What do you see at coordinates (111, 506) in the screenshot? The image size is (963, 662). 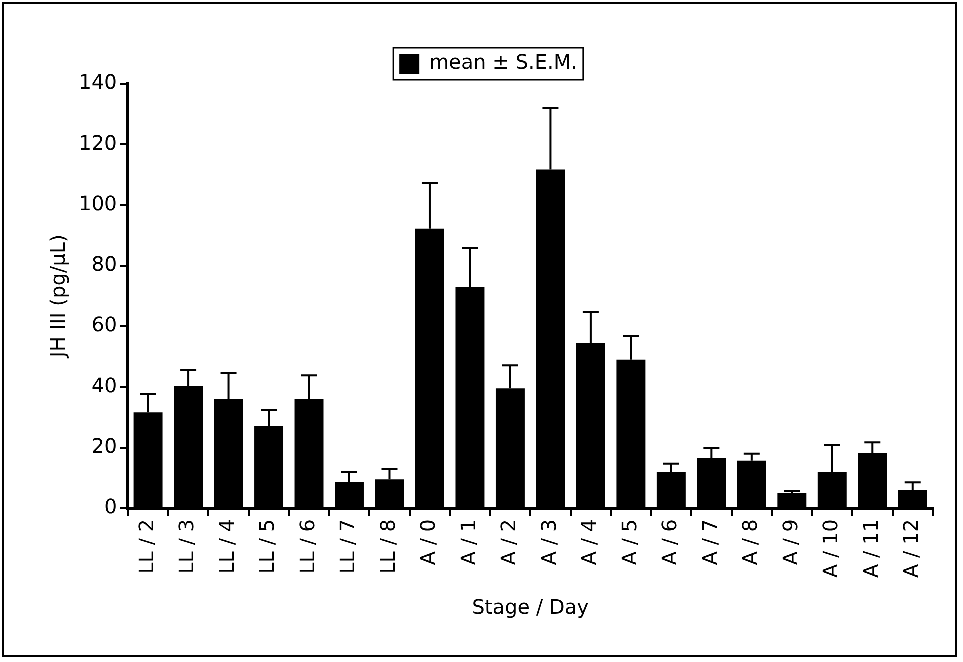 I see `y-tick-label: 0` at bounding box center [111, 506].